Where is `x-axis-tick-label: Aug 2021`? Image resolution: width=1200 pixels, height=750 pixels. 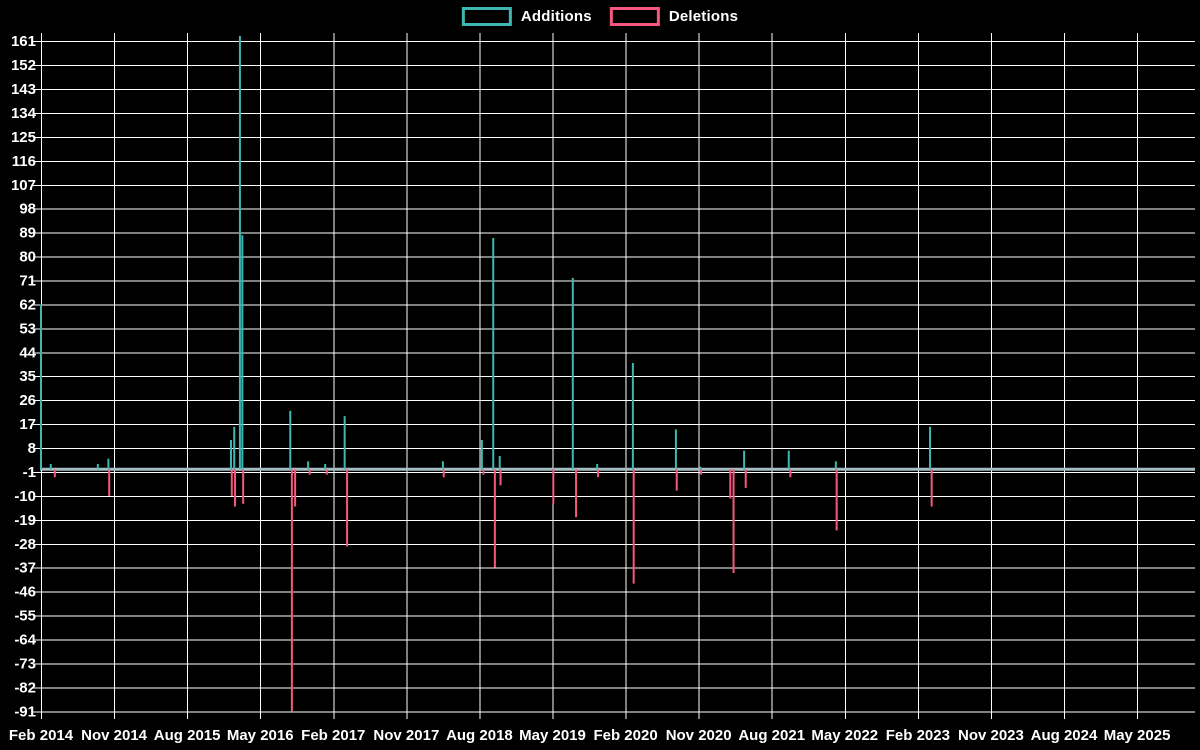
x-axis-tick-label: Aug 2021 is located at coordinates (771, 735).